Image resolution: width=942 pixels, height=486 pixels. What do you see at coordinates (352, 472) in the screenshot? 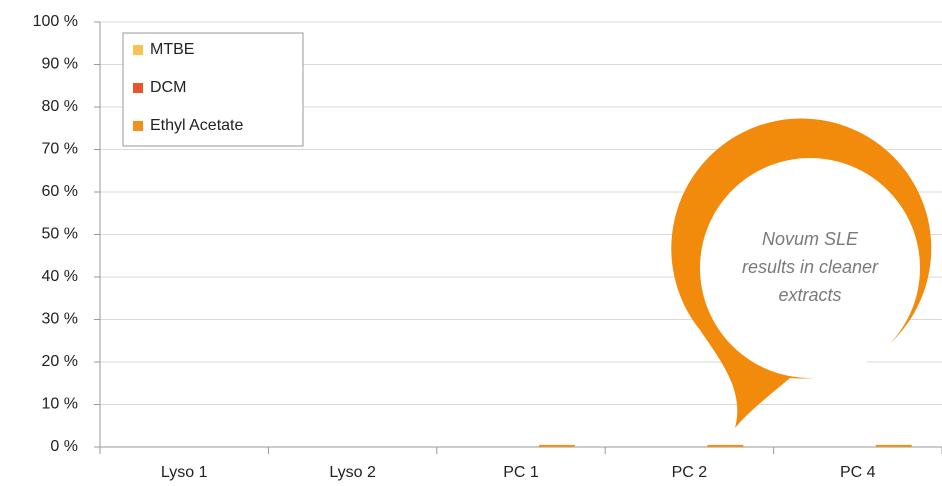
I see `x-tick-label: Lyso 2` at bounding box center [352, 472].